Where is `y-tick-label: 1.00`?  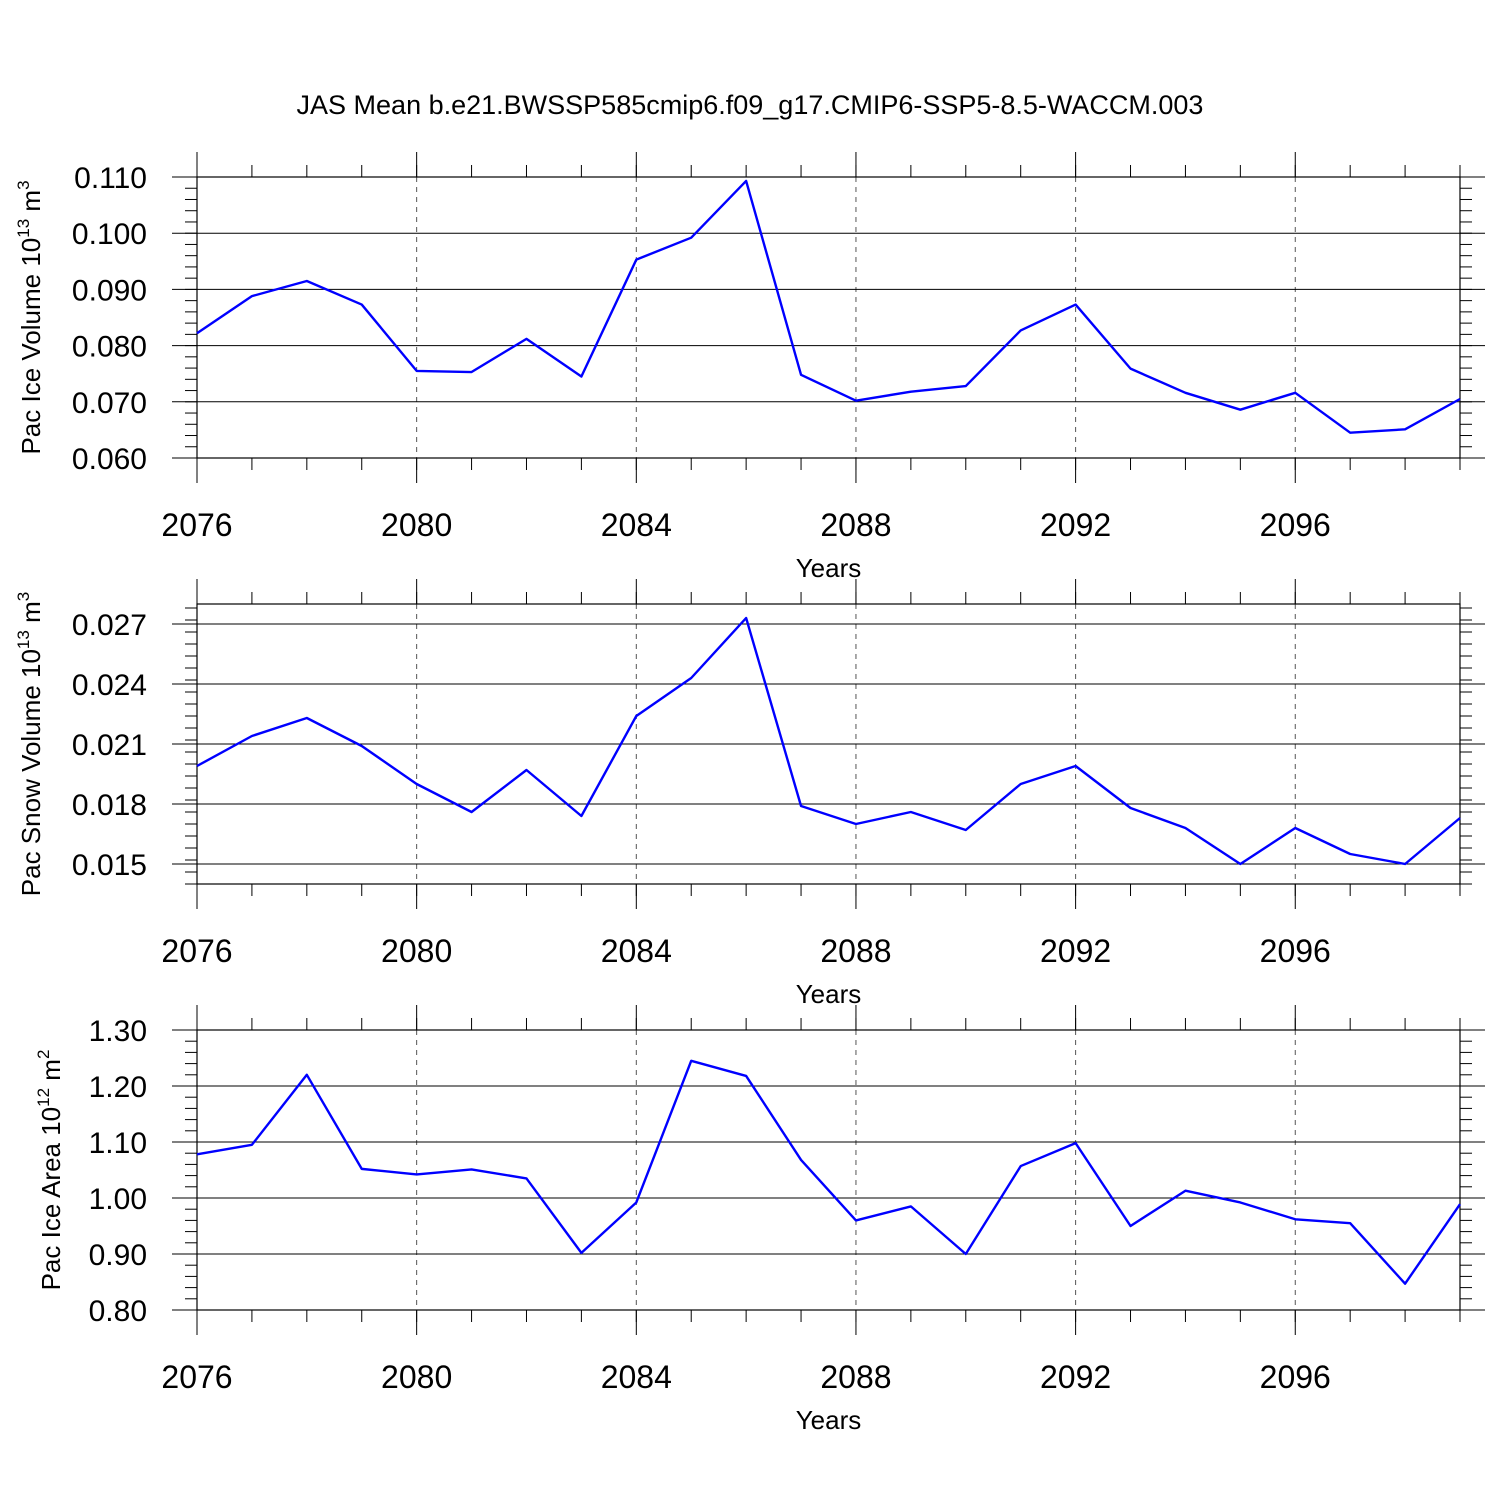 y-tick-label: 1.00 is located at coordinates (118, 1199).